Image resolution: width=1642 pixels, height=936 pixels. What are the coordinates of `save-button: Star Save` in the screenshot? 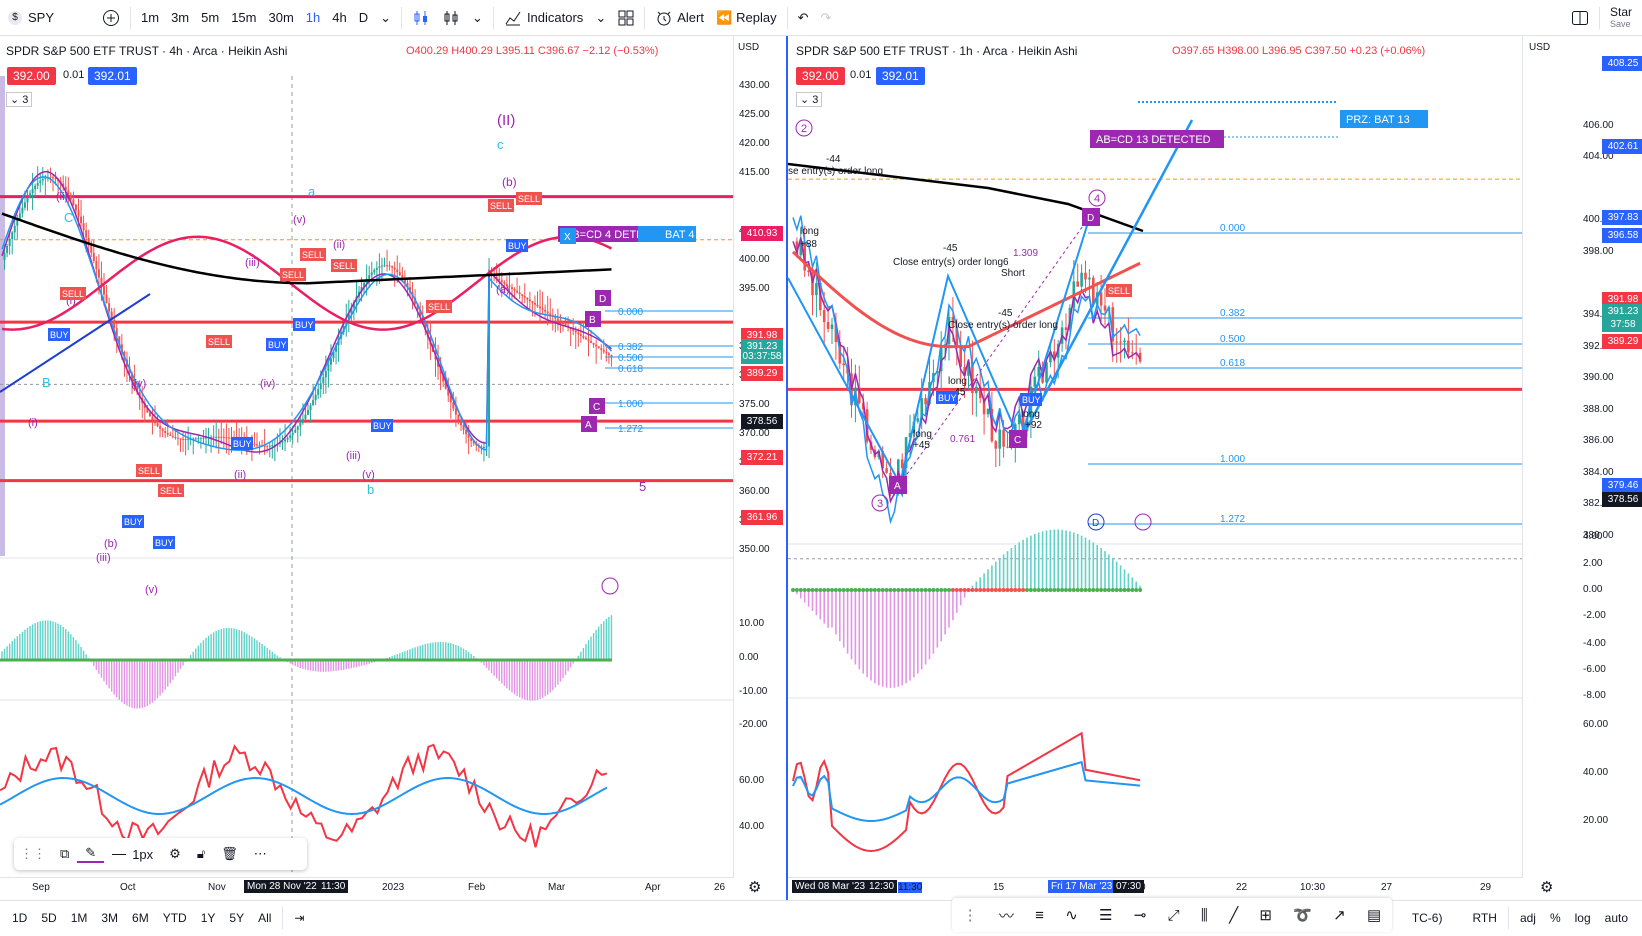 It's located at (1620, 16).